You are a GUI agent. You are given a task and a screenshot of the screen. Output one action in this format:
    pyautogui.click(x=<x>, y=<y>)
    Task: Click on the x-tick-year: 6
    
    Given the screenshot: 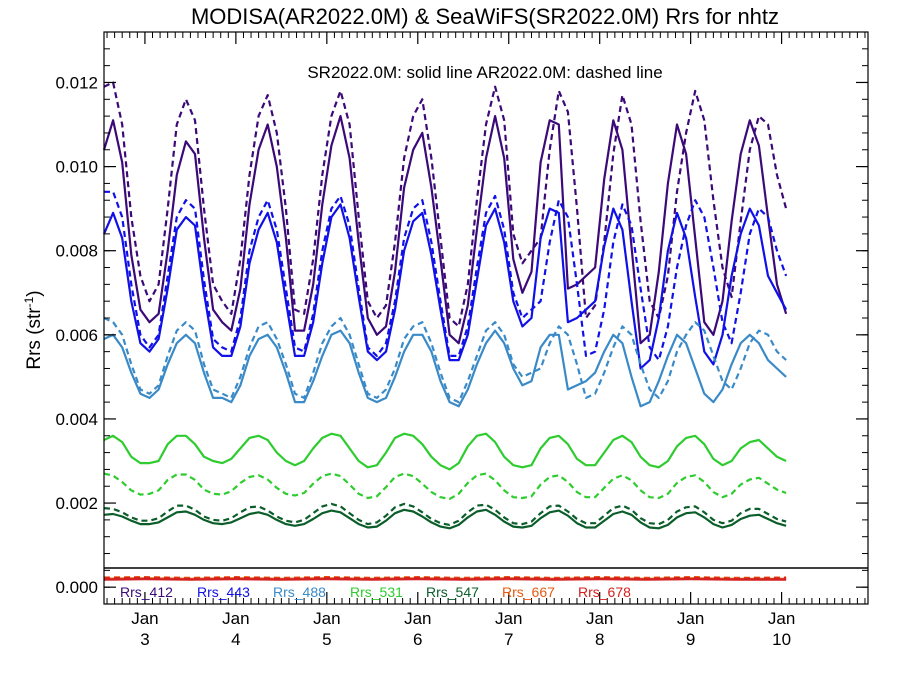 What is the action you would take?
    pyautogui.click(x=417, y=639)
    